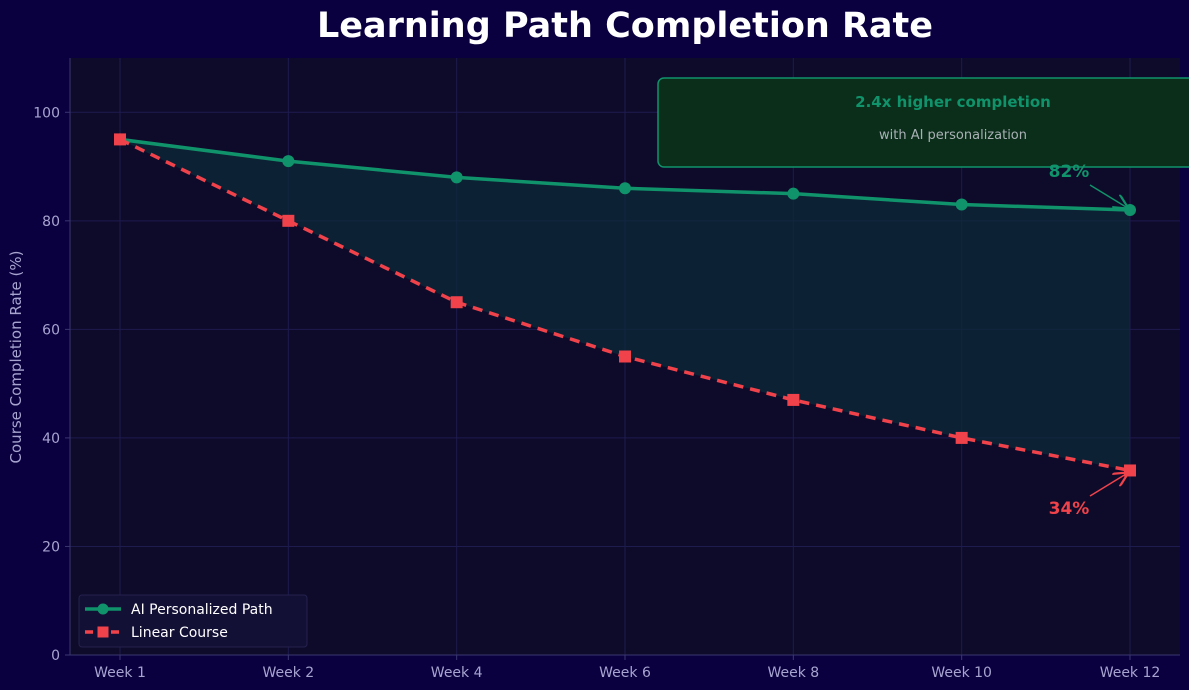 The image size is (1189, 690). What do you see at coordinates (202, 610) in the screenshot?
I see `legend-label-ai: AI Personalized Path` at bounding box center [202, 610].